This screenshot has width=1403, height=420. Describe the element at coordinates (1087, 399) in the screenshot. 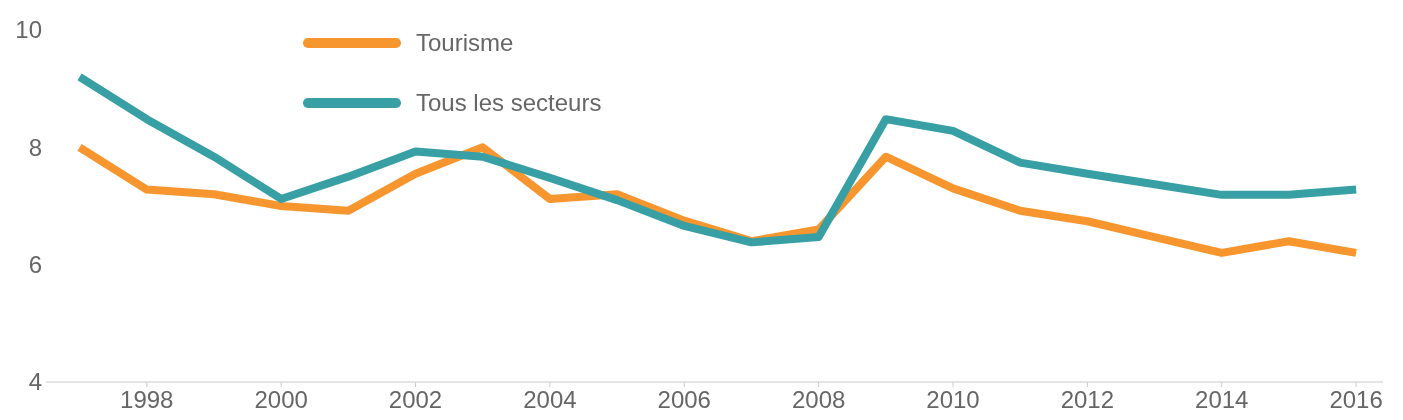

I see `x-tick-label: 2012` at that location.